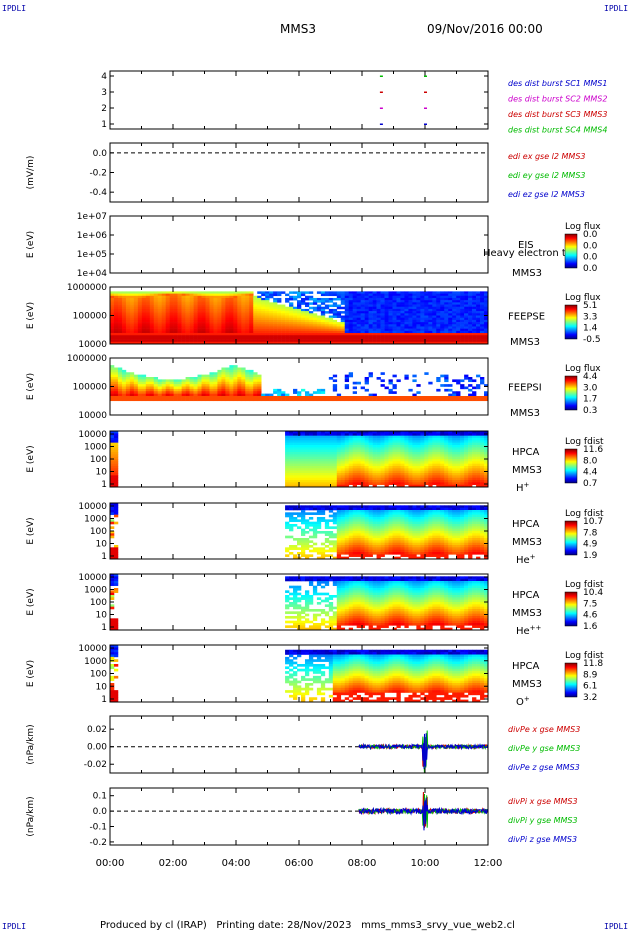 This screenshot has width=630, height=934. I want to click on y-tick-label: 2, so click(104, 109).